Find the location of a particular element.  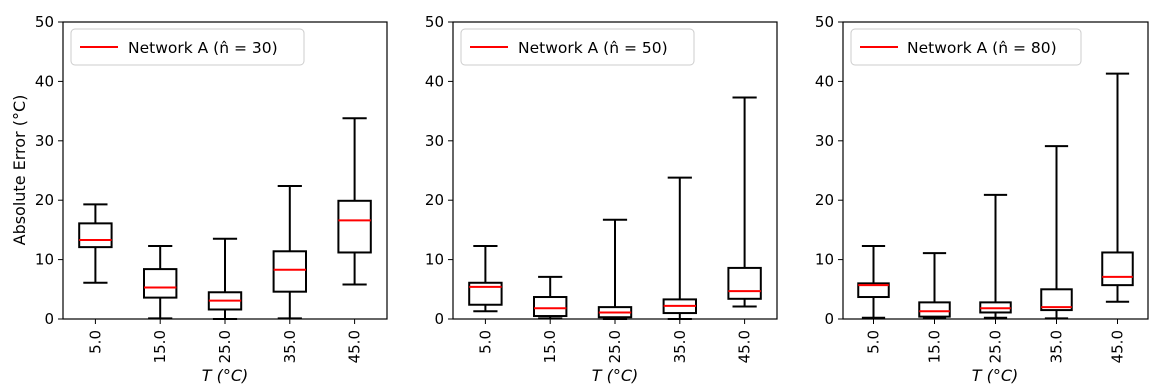

xticks-3: 5.0 15.0 25.0 35.0 45.0 is located at coordinates (996, 341).